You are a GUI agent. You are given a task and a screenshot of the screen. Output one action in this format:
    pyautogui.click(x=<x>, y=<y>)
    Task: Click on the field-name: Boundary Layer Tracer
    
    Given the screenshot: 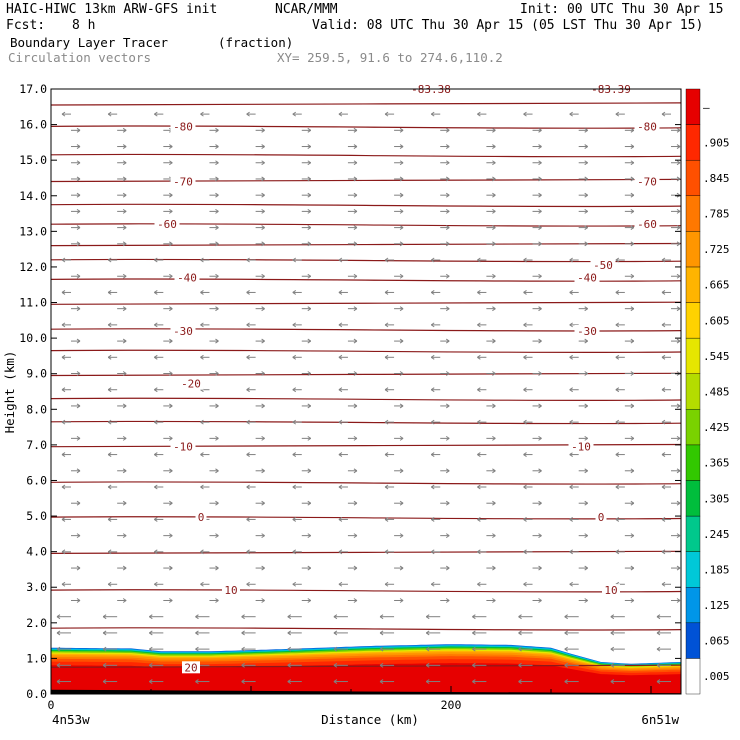 What is the action you would take?
    pyautogui.click(x=89, y=42)
    